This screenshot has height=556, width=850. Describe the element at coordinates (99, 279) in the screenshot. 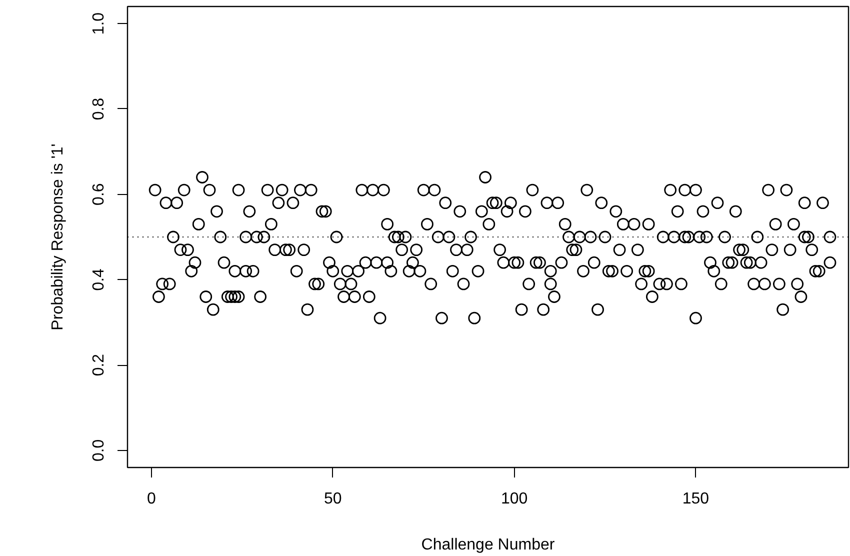

I see `y-tick-label: 0.4` at that location.